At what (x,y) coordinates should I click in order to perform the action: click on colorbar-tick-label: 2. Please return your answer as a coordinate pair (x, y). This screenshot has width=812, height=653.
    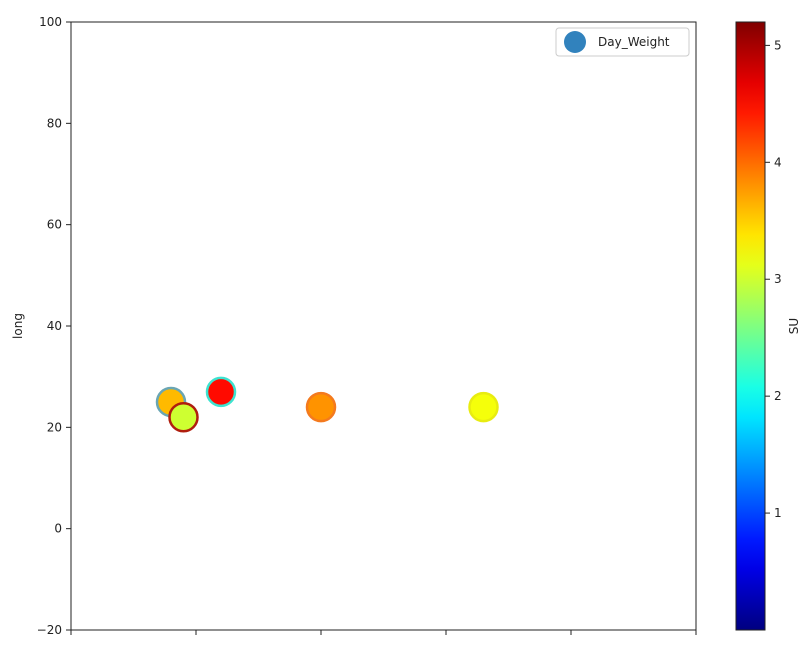
    Looking at the image, I should click on (778, 396).